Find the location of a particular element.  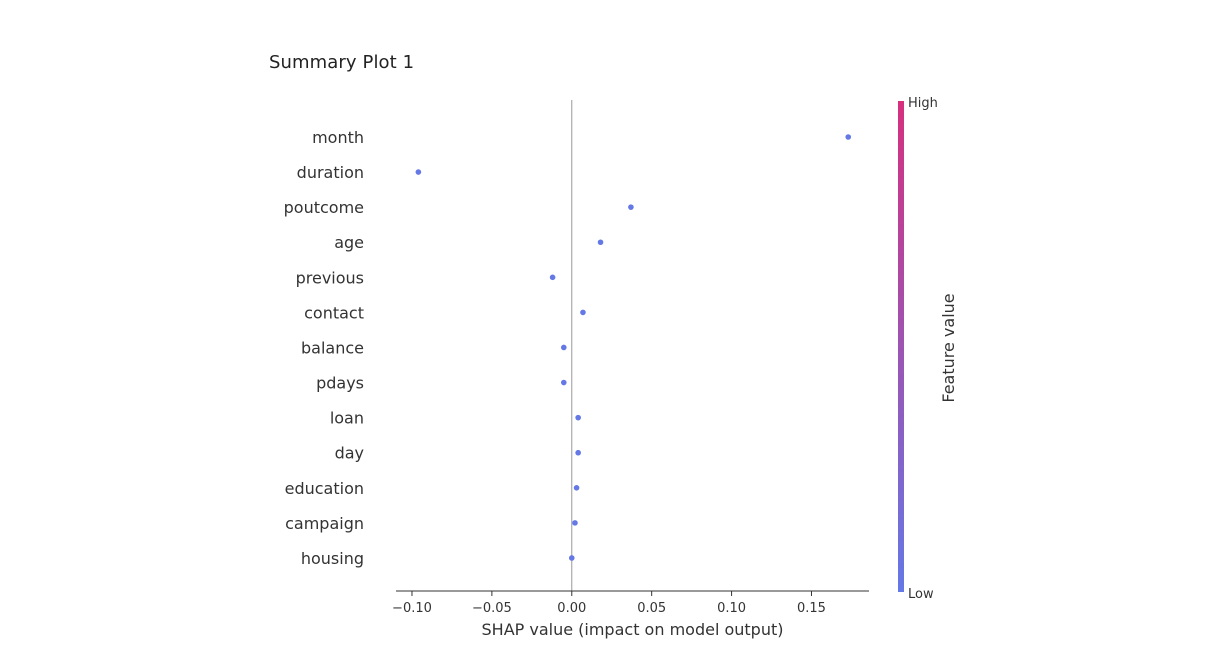

point-previous is located at coordinates (553, 278).